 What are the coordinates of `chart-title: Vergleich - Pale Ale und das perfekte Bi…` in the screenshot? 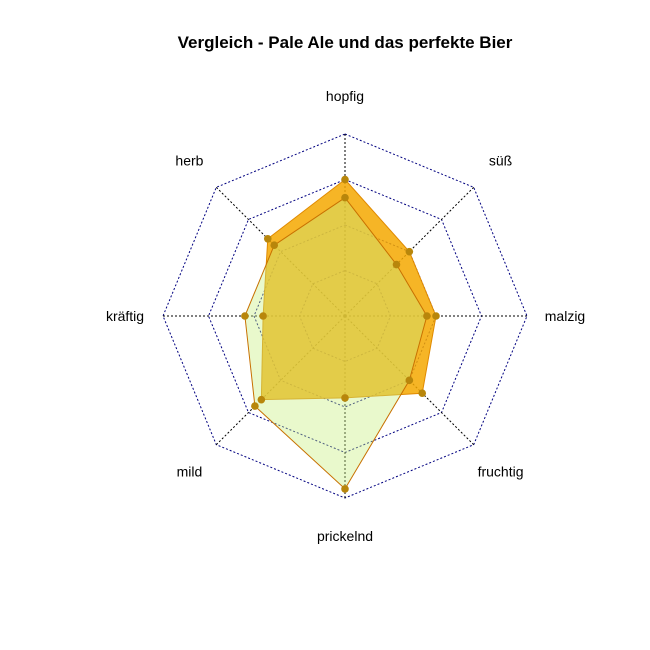 It's located at (345, 42).